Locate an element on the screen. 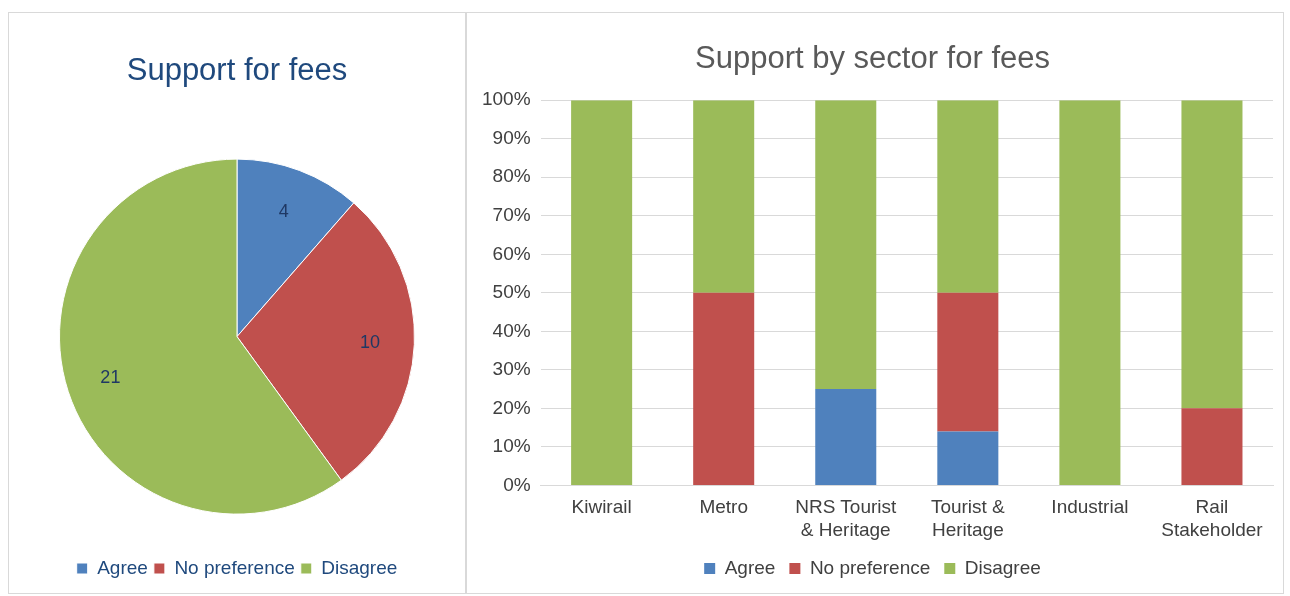  y-tick-label: 50% is located at coordinates (511, 292).